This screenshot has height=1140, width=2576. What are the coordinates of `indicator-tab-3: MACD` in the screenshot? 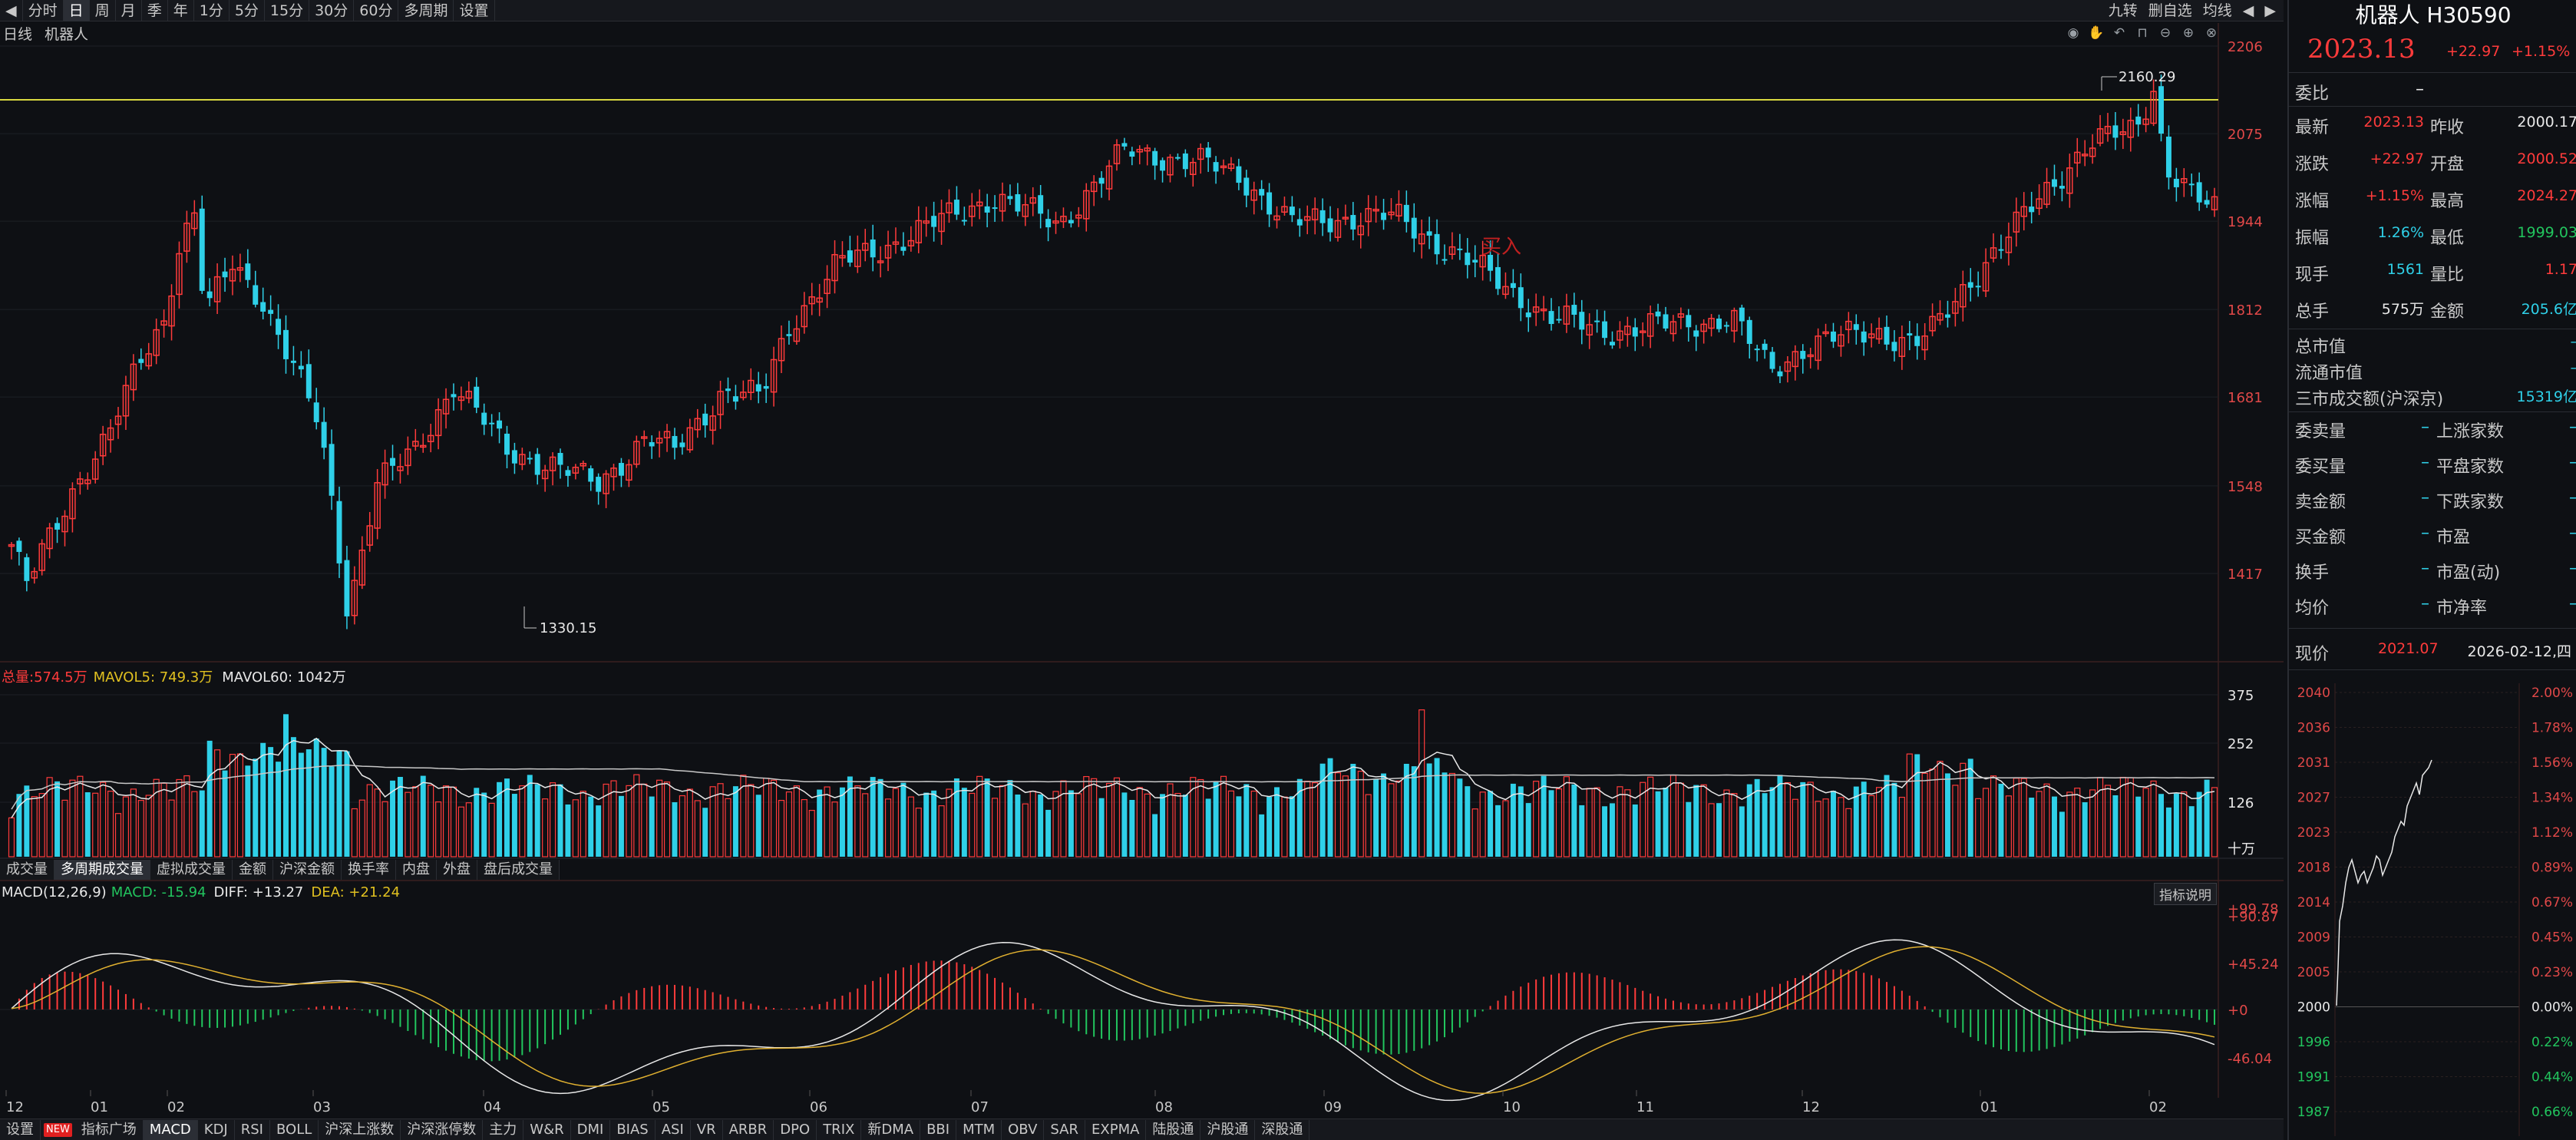 It's located at (170, 1129).